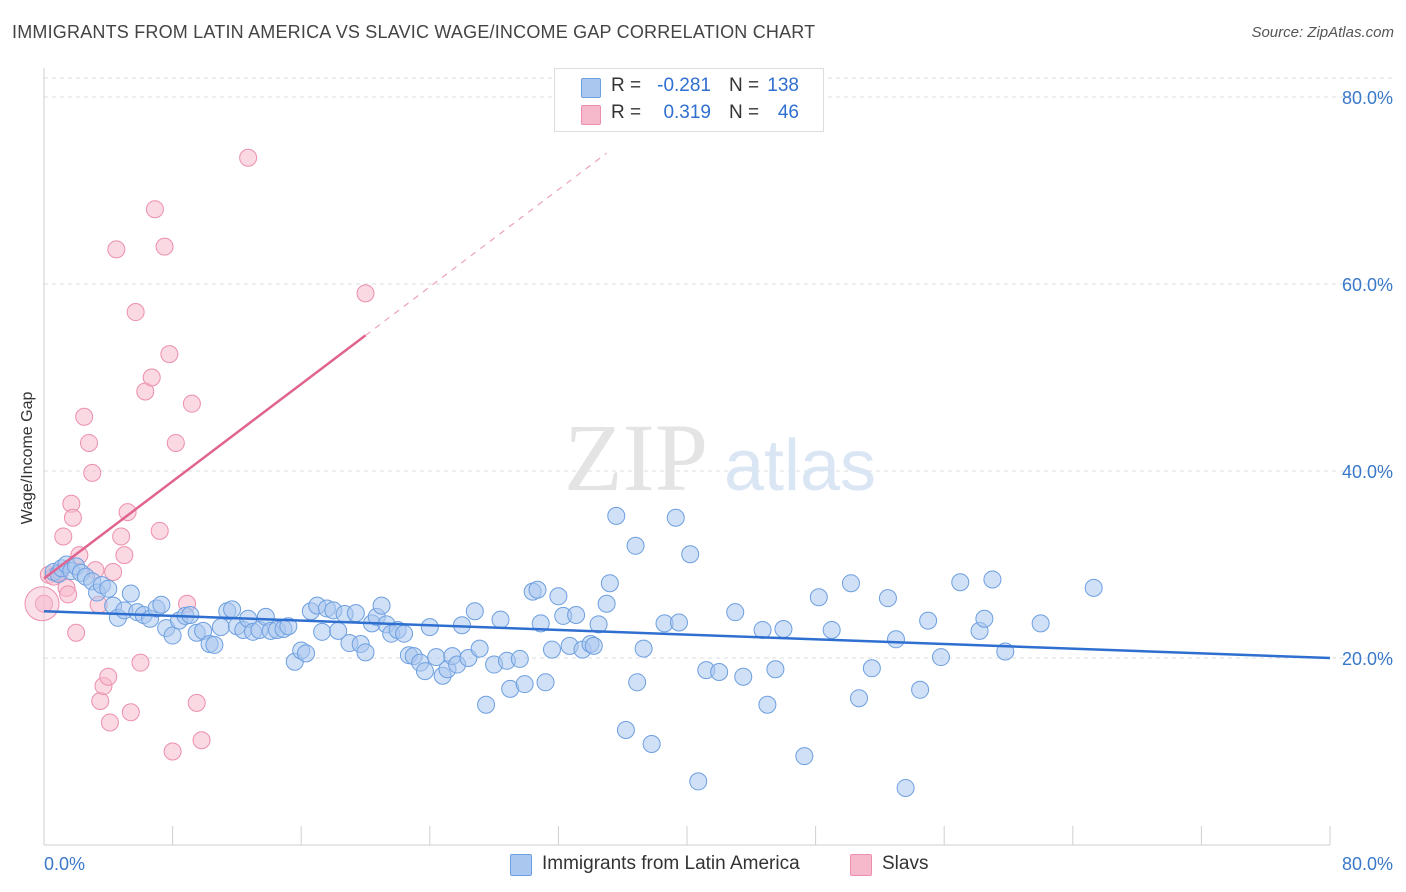 This screenshot has height=892, width=1406. I want to click on y-tick-label: 80.0%, so click(1367, 98).